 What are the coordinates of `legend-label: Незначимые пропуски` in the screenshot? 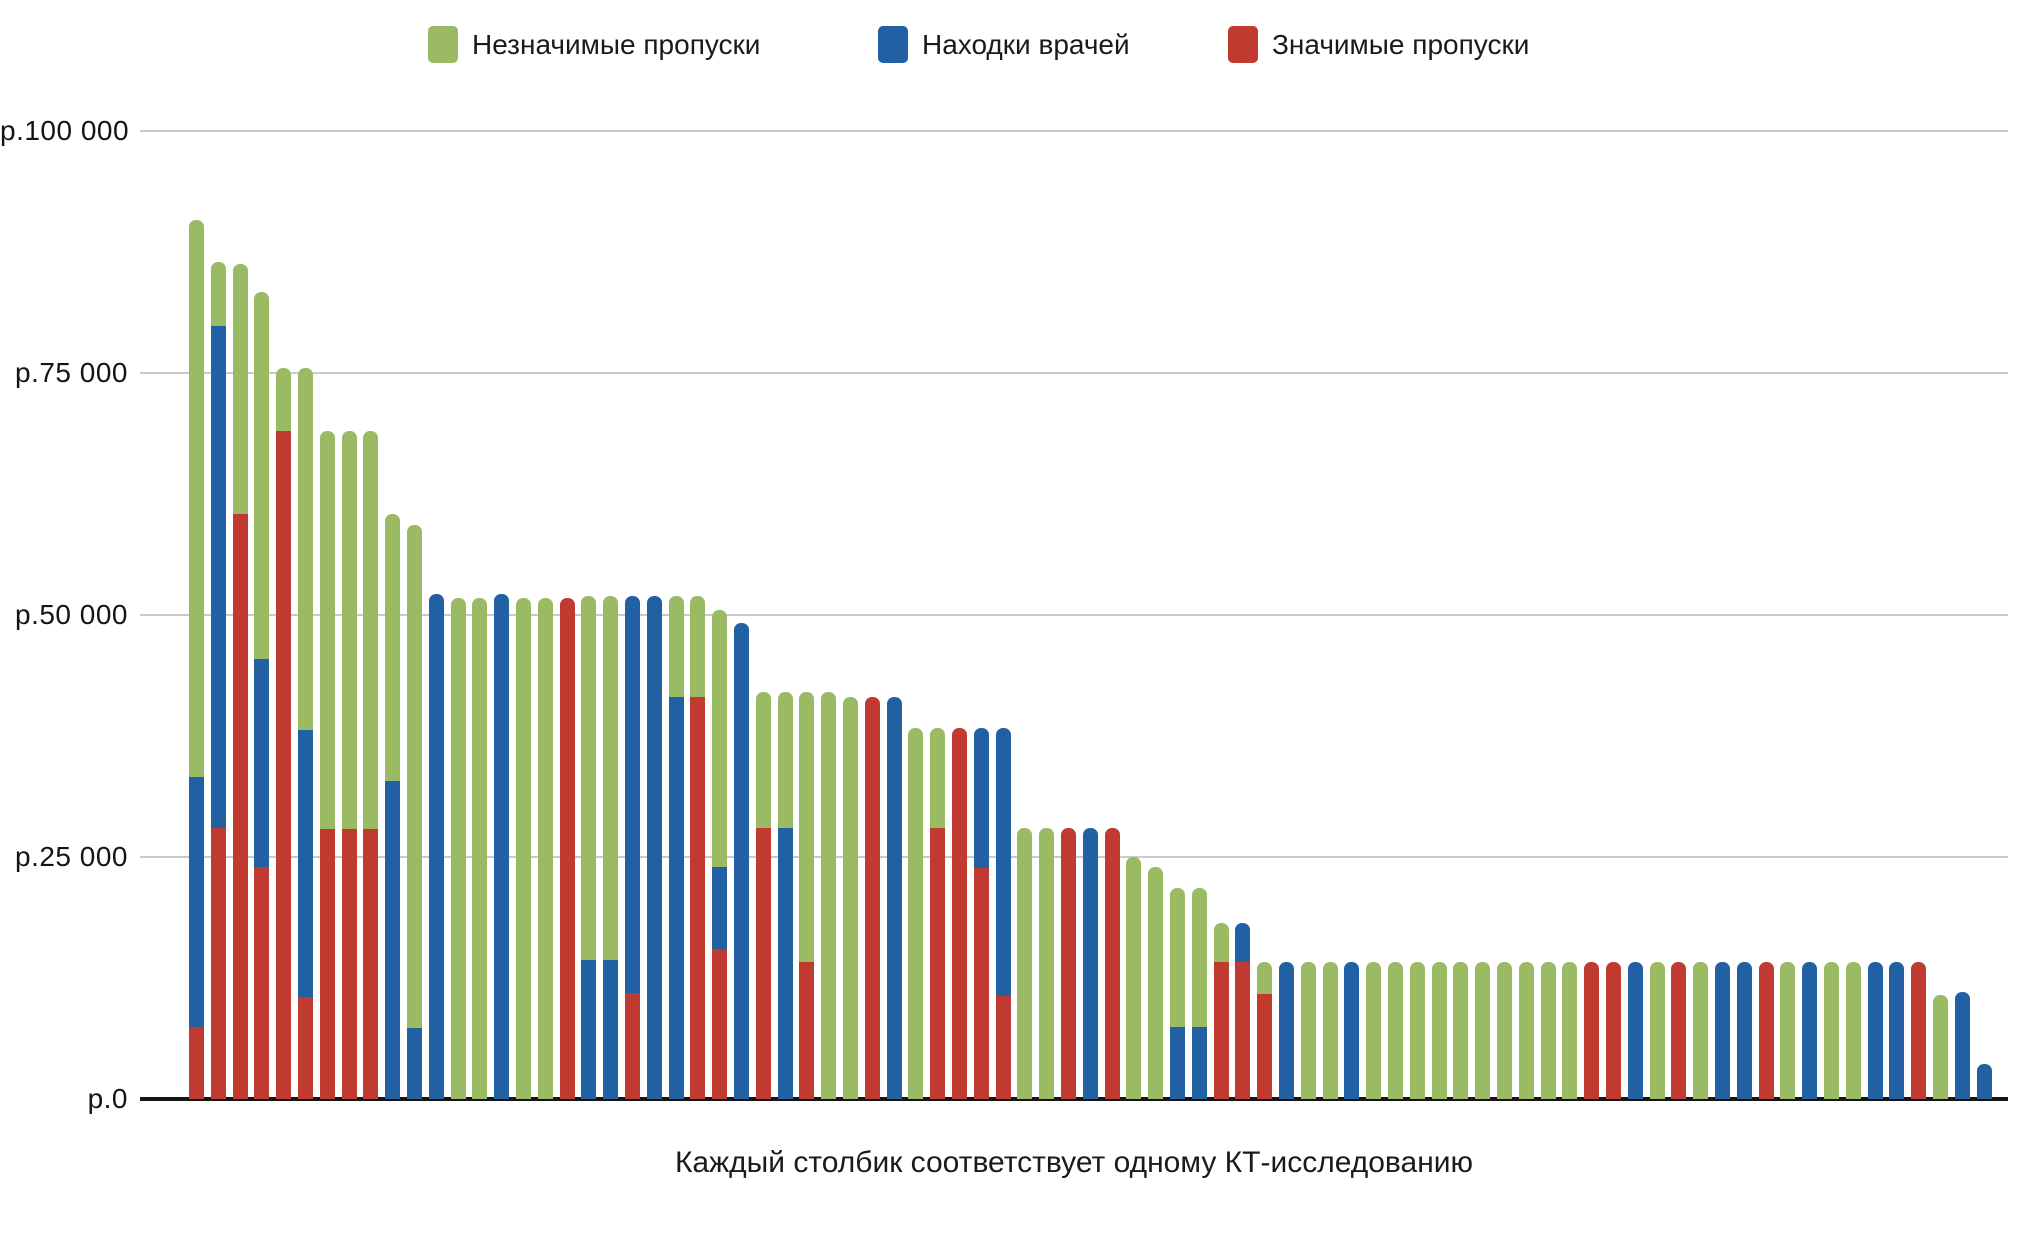 It's located at (616, 44).